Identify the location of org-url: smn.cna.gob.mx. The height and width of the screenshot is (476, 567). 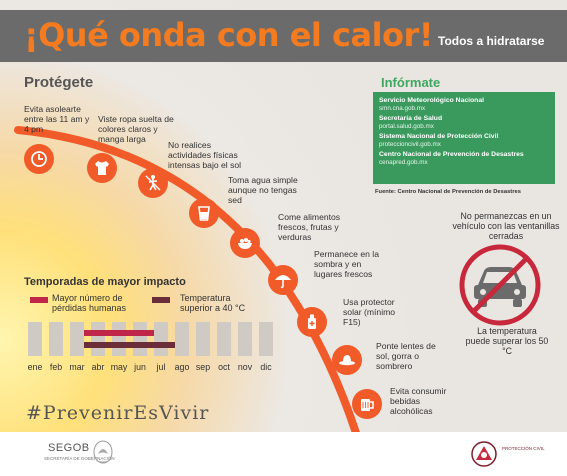
(402, 108).